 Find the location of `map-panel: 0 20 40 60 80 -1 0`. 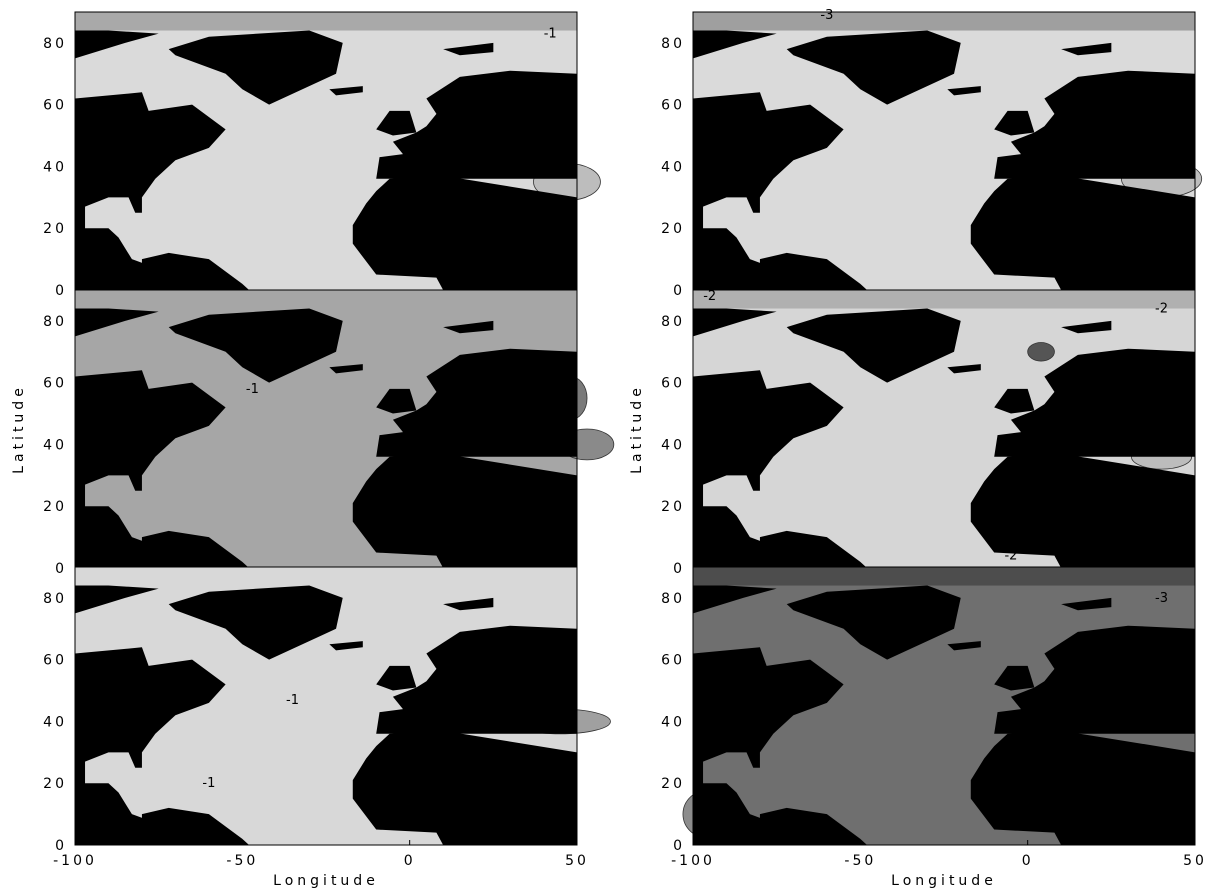

map-panel: 0 20 40 60 80 -1 0 is located at coordinates (322, 155).